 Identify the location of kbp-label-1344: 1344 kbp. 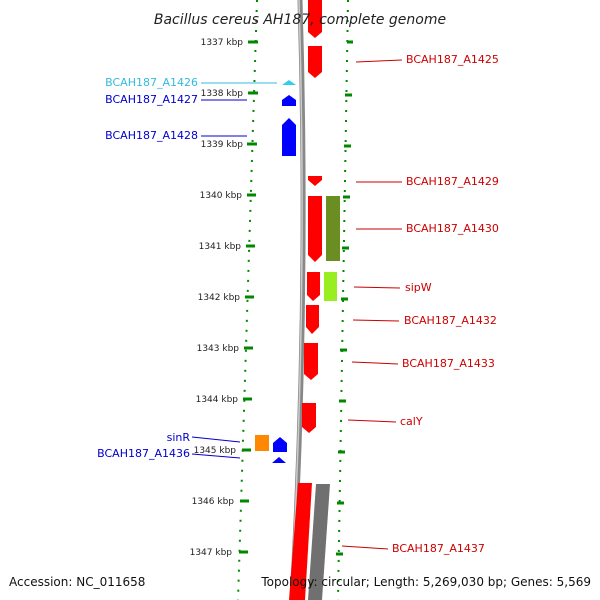
(217, 400).